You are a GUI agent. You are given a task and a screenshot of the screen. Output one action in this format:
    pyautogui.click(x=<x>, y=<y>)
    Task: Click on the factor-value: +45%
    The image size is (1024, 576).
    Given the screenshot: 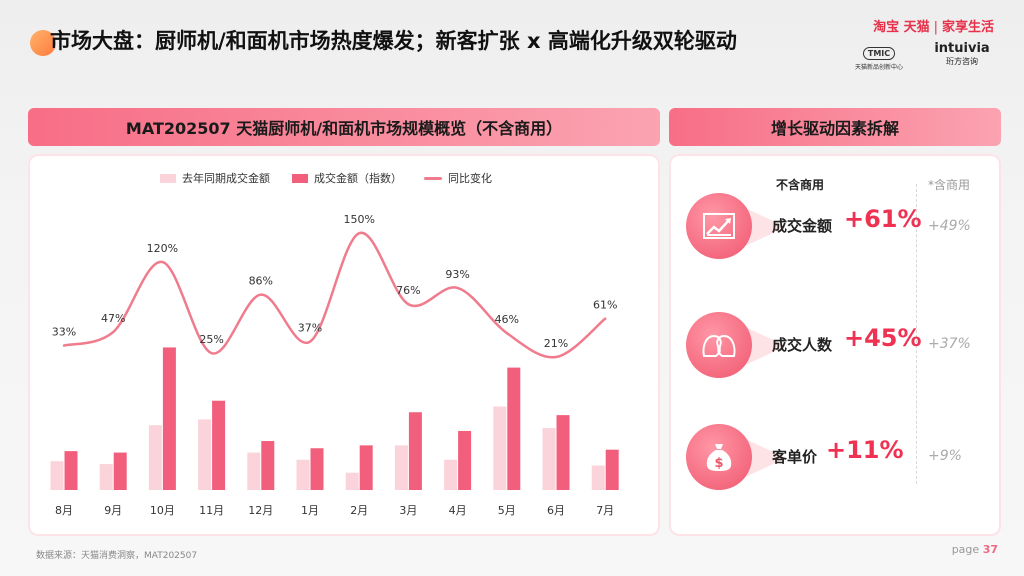 What is the action you would take?
    pyautogui.click(x=883, y=338)
    